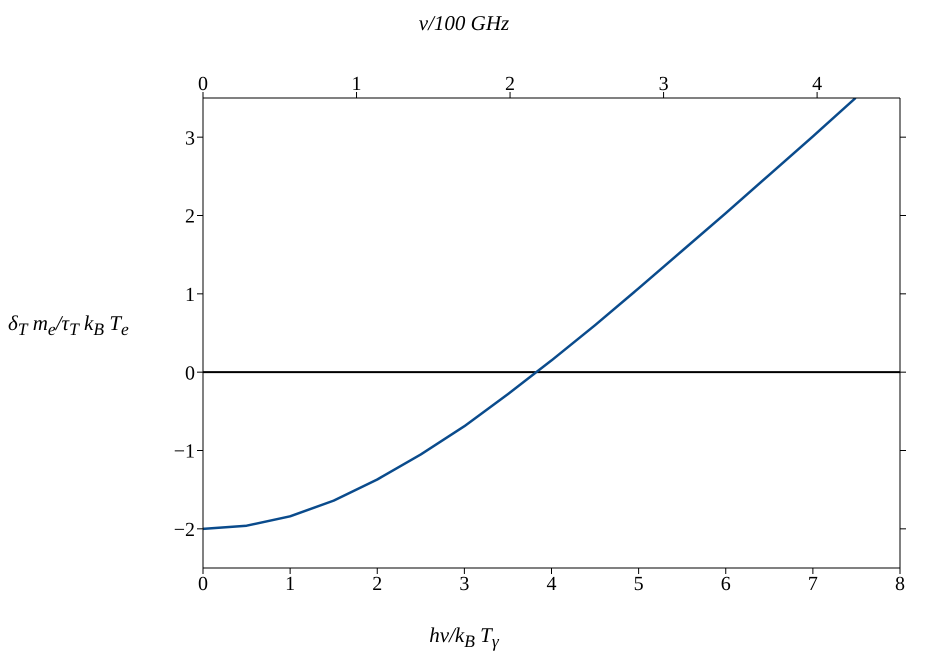 The height and width of the screenshot is (667, 928). I want to click on x-axis-title: hν/k$_{B}$ T$_{γ}$, so click(464, 638).